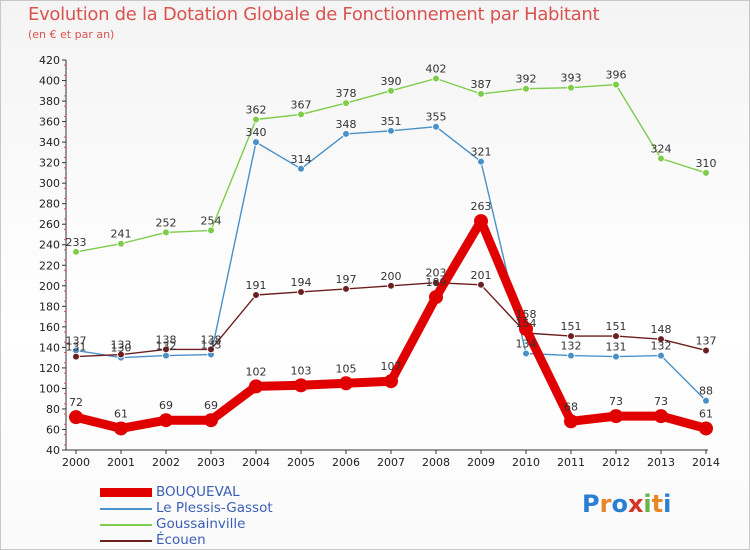 The width and height of the screenshot is (750, 550). Describe the element at coordinates (346, 124) in the screenshot. I see `data-label-le-plessis-gassot: 348` at that location.